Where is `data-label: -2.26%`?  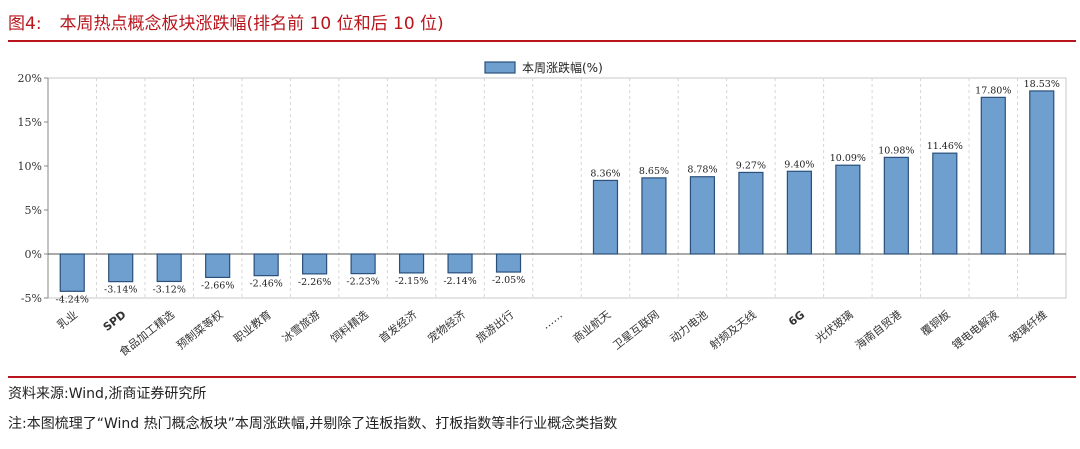 data-label: -2.26% is located at coordinates (314, 282).